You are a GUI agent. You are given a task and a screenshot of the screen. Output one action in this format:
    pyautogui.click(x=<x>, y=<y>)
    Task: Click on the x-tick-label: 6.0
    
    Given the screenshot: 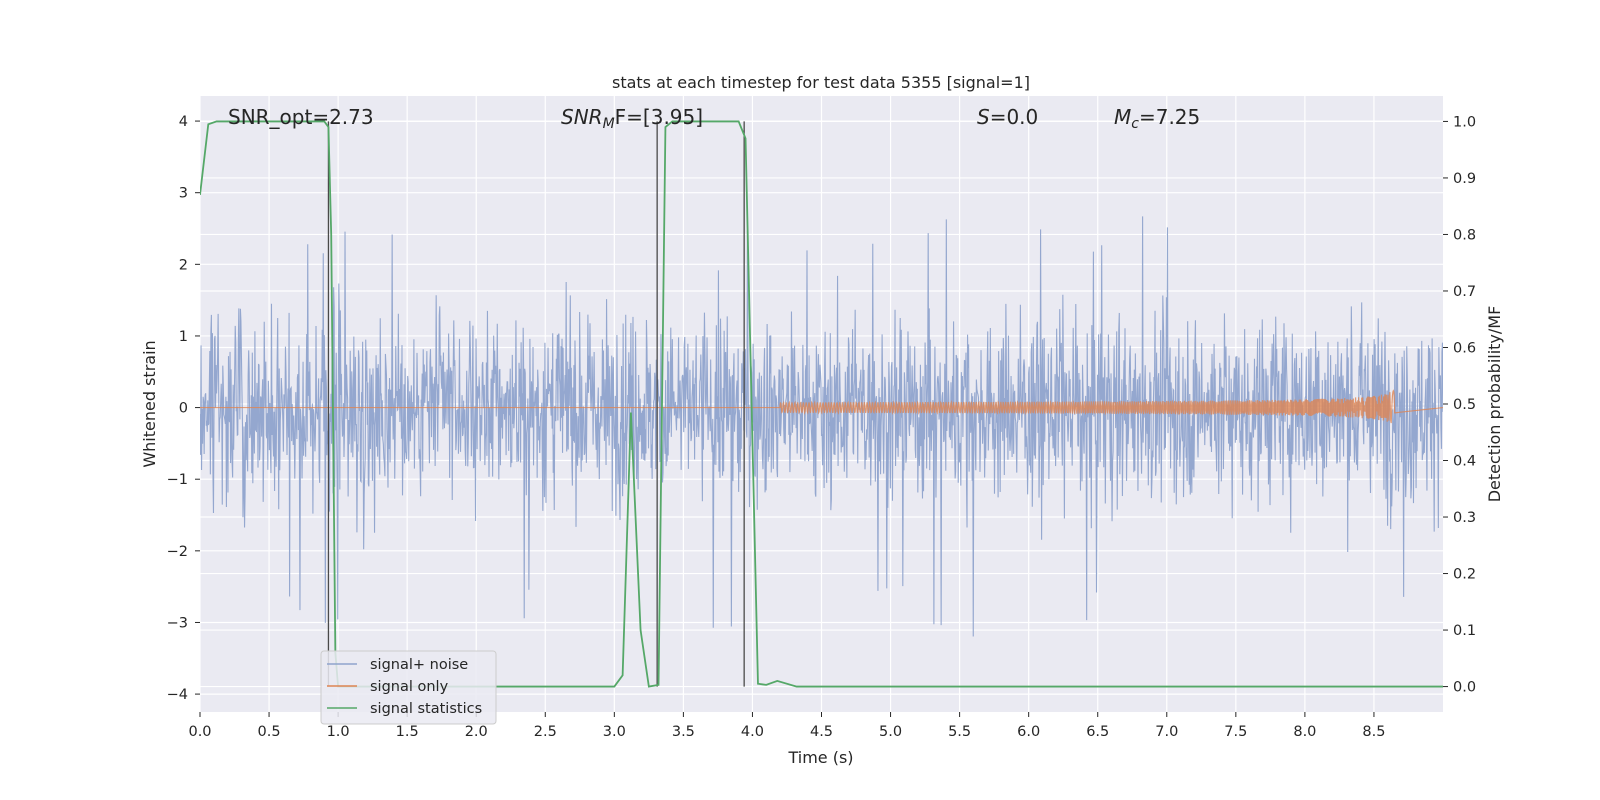 What is the action you would take?
    pyautogui.click(x=1028, y=732)
    